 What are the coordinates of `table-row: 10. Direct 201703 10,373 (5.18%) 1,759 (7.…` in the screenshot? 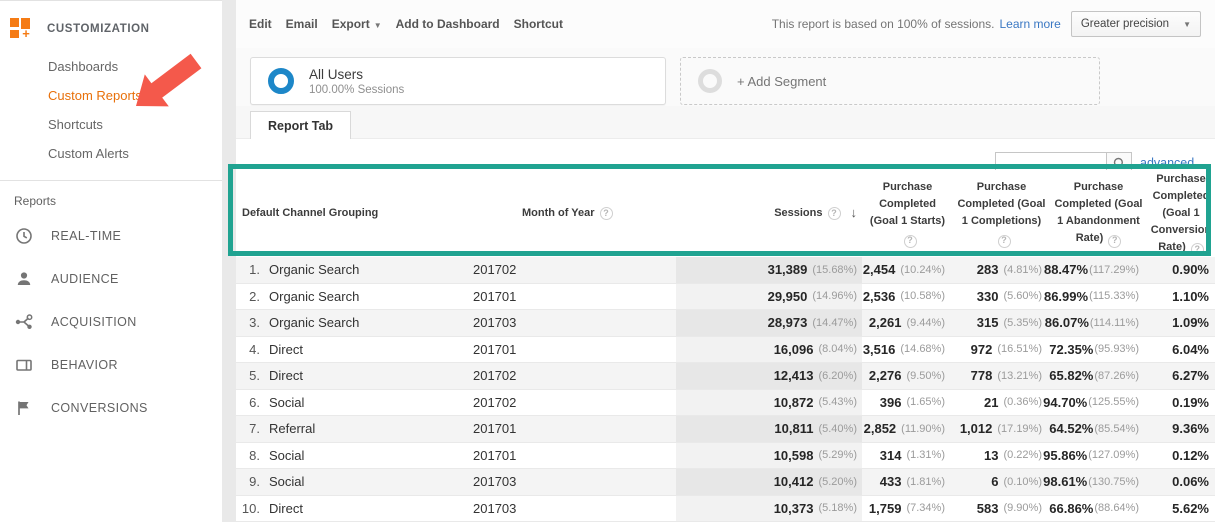 It's located at (725, 508).